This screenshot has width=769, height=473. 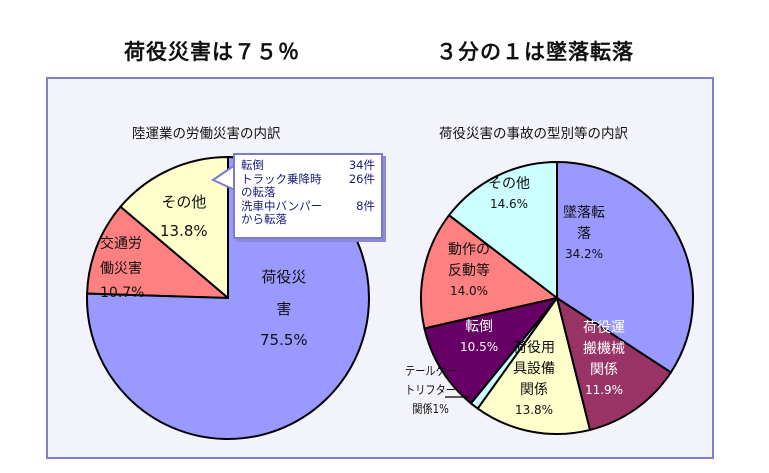 I want to click on label-tailgate: テールゲー トリフター 関係1%, so click(x=431, y=390).